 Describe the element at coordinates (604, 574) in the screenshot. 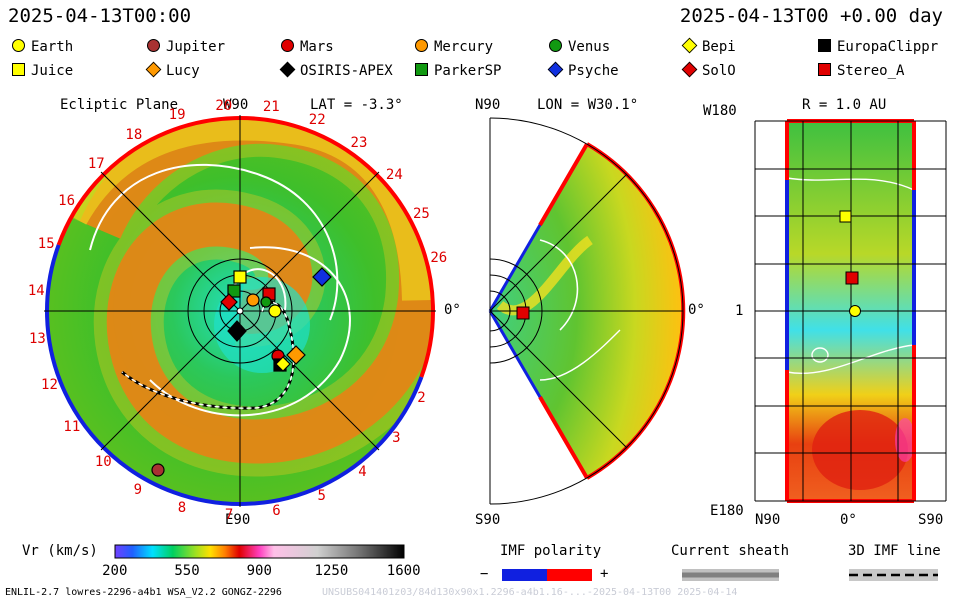

I see `imf-plus-label: +` at that location.